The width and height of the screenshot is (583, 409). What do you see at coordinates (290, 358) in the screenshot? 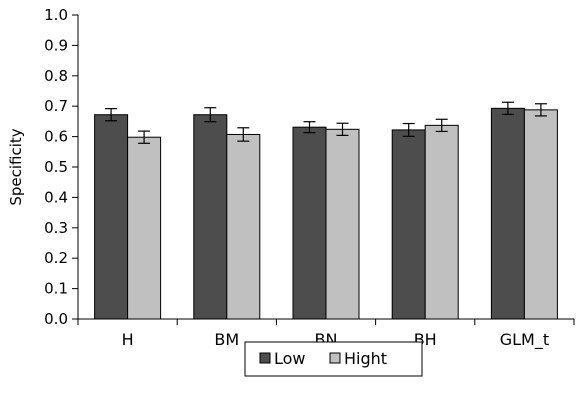
I see `legend-label-low: Low` at bounding box center [290, 358].